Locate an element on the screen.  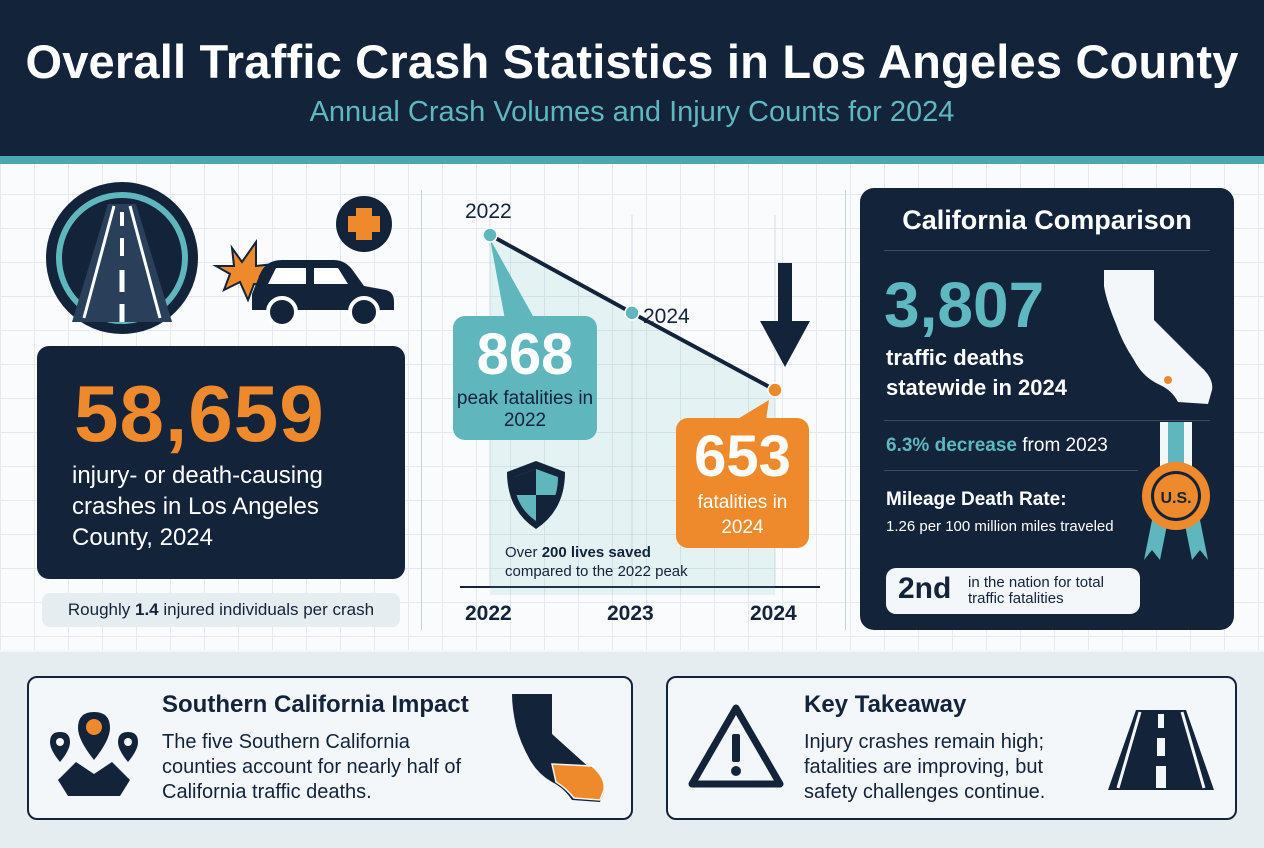
current-callout-pointer is located at coordinates (752, 410).